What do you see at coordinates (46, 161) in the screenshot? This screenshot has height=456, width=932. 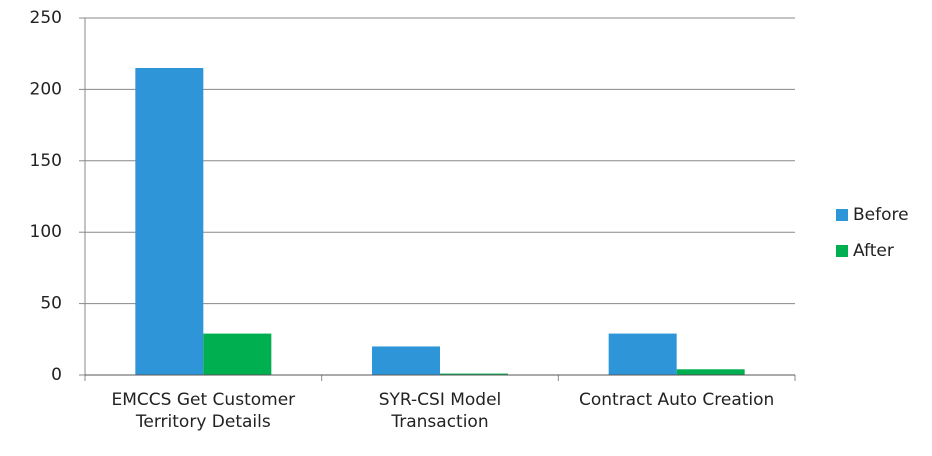 I see `y-tick-label: 150` at bounding box center [46, 161].